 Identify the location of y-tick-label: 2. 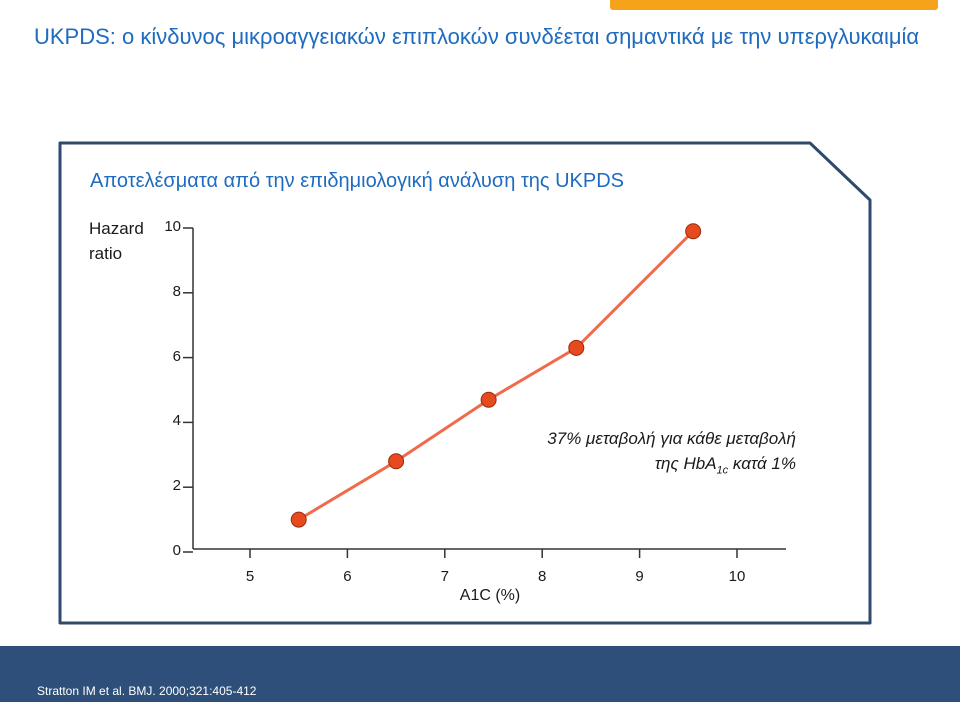
(176, 486).